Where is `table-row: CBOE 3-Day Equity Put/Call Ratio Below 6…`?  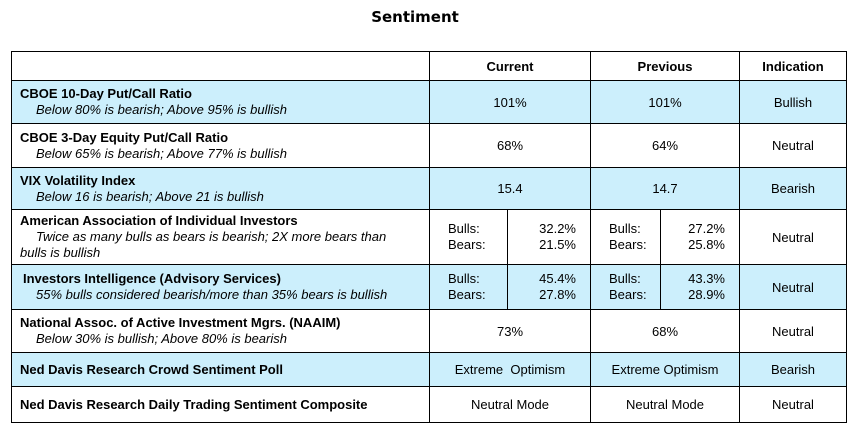 table-row: CBOE 3-Day Equity Put/Call Ratio Below 6… is located at coordinates (429, 145).